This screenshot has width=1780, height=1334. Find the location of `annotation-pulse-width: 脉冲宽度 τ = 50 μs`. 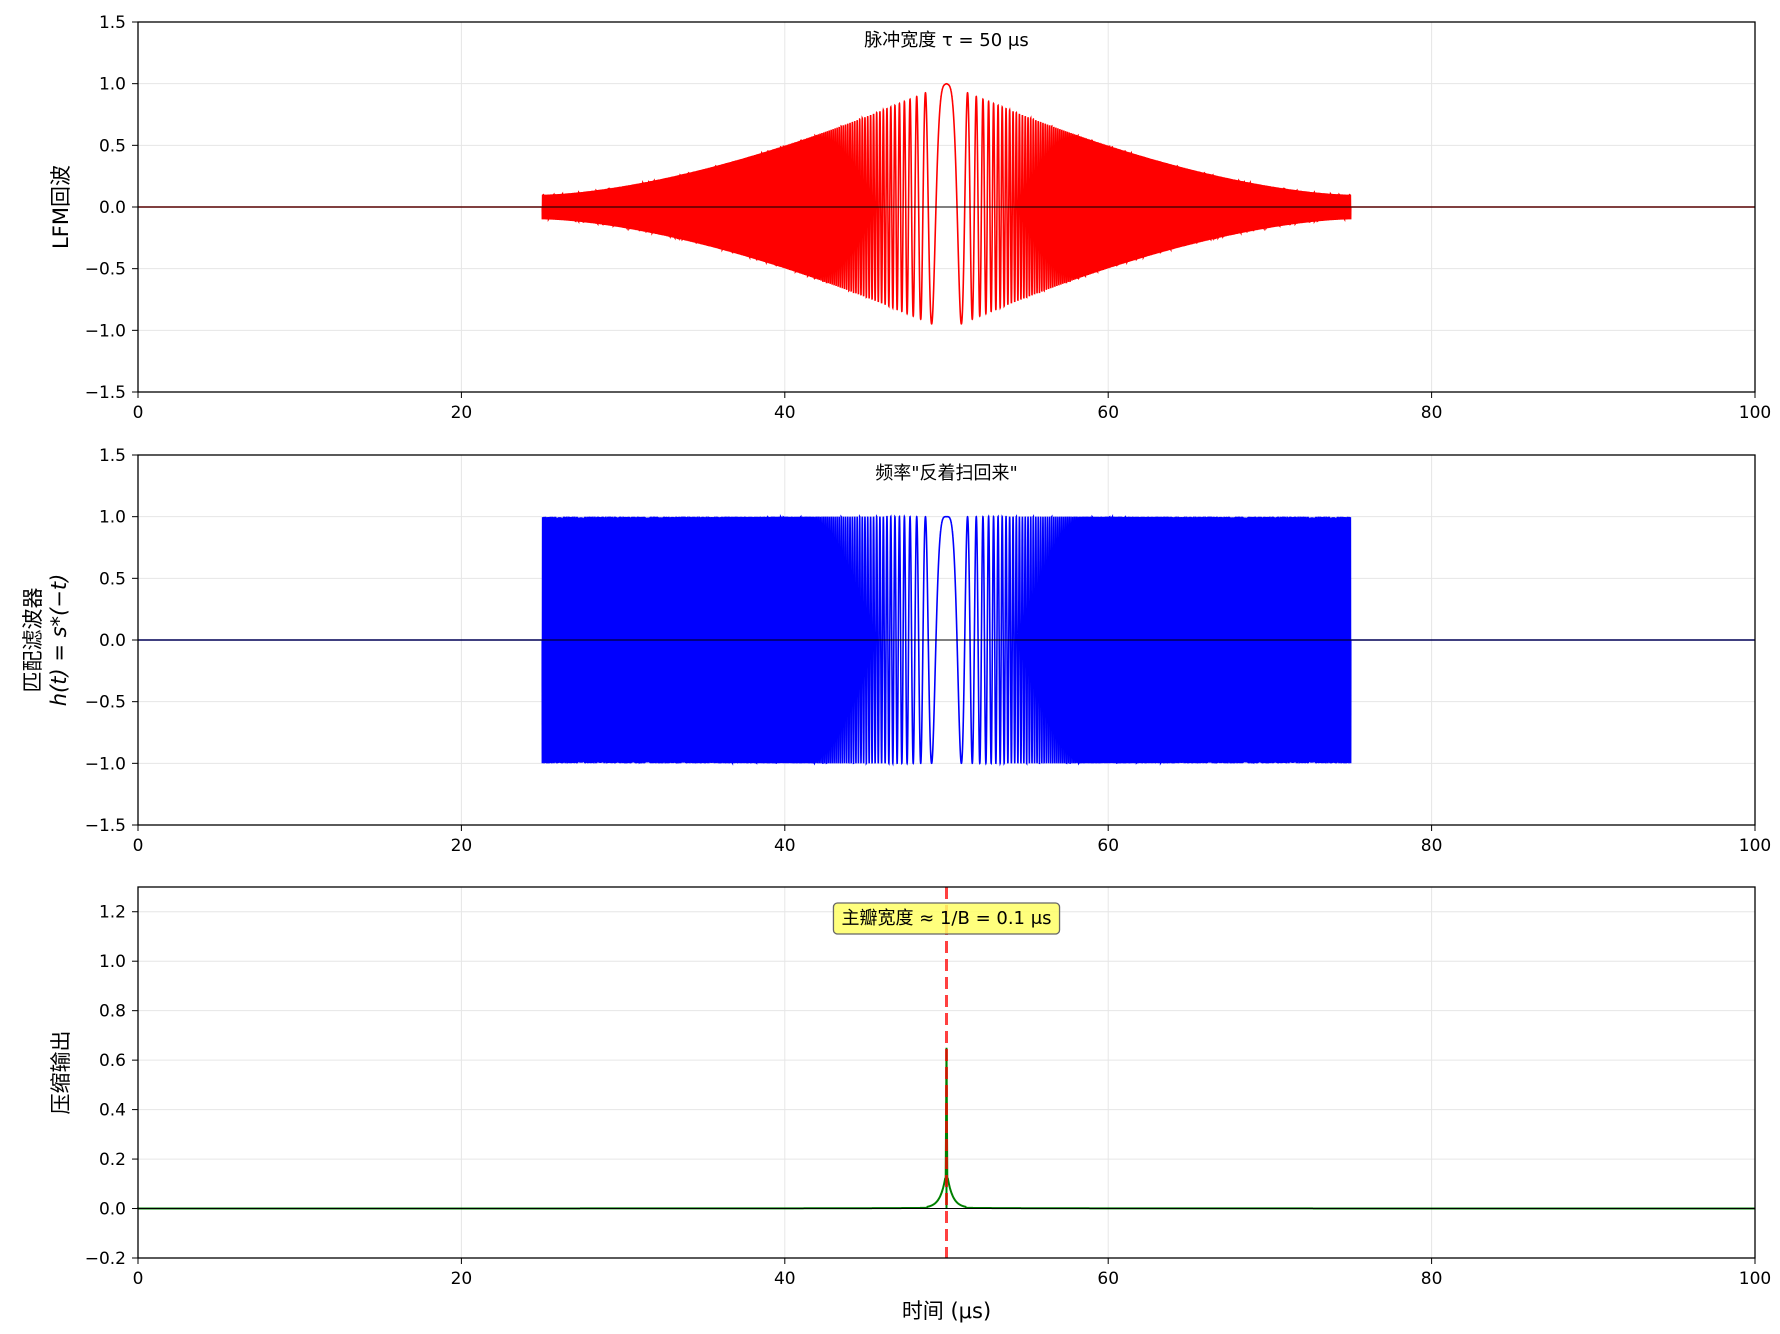

annotation-pulse-width: 脉冲宽度 τ = 50 μs is located at coordinates (946, 40).